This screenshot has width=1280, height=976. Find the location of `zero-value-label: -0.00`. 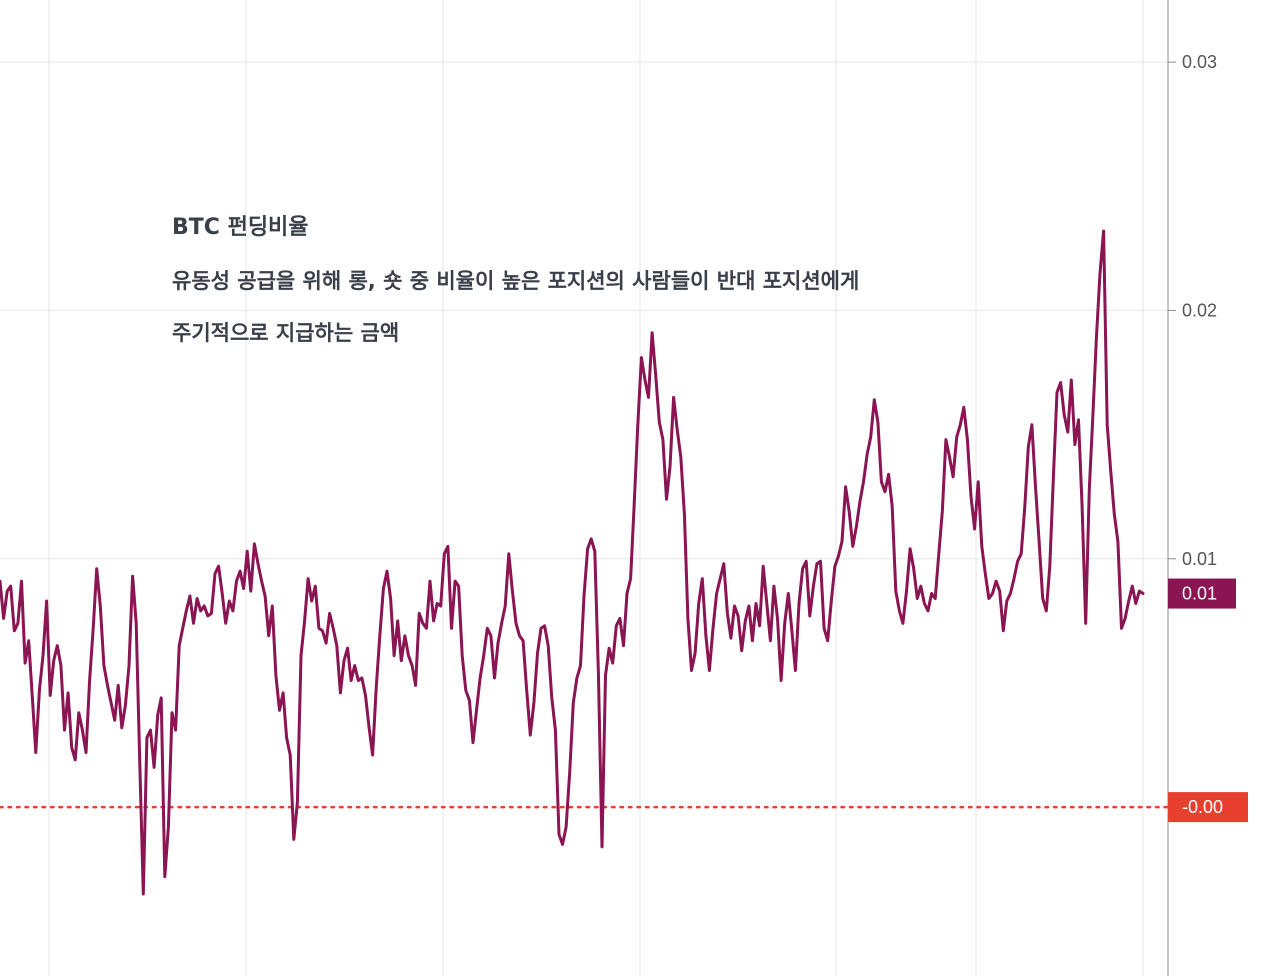

zero-value-label: -0.00 is located at coordinates (1202, 807).